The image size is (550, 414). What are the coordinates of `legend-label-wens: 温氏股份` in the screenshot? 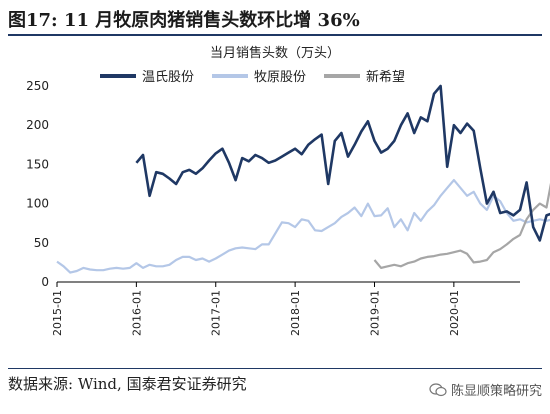 It's located at (168, 77).